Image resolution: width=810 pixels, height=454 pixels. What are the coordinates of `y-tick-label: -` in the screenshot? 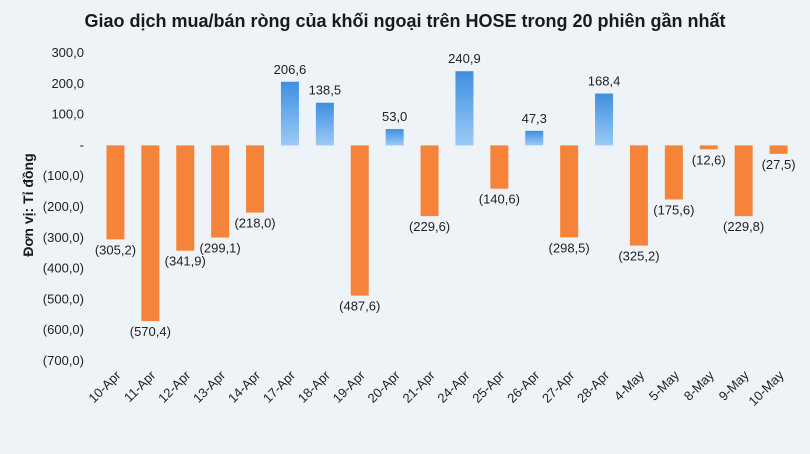 It's located at (82, 144).